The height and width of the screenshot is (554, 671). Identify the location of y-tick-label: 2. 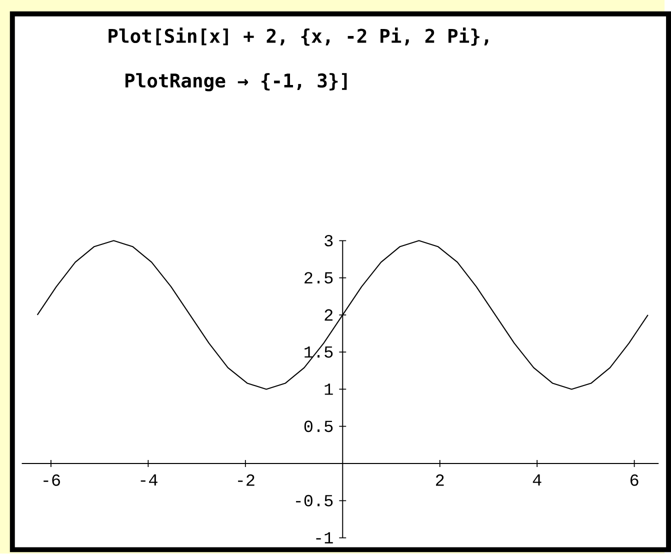
(328, 315).